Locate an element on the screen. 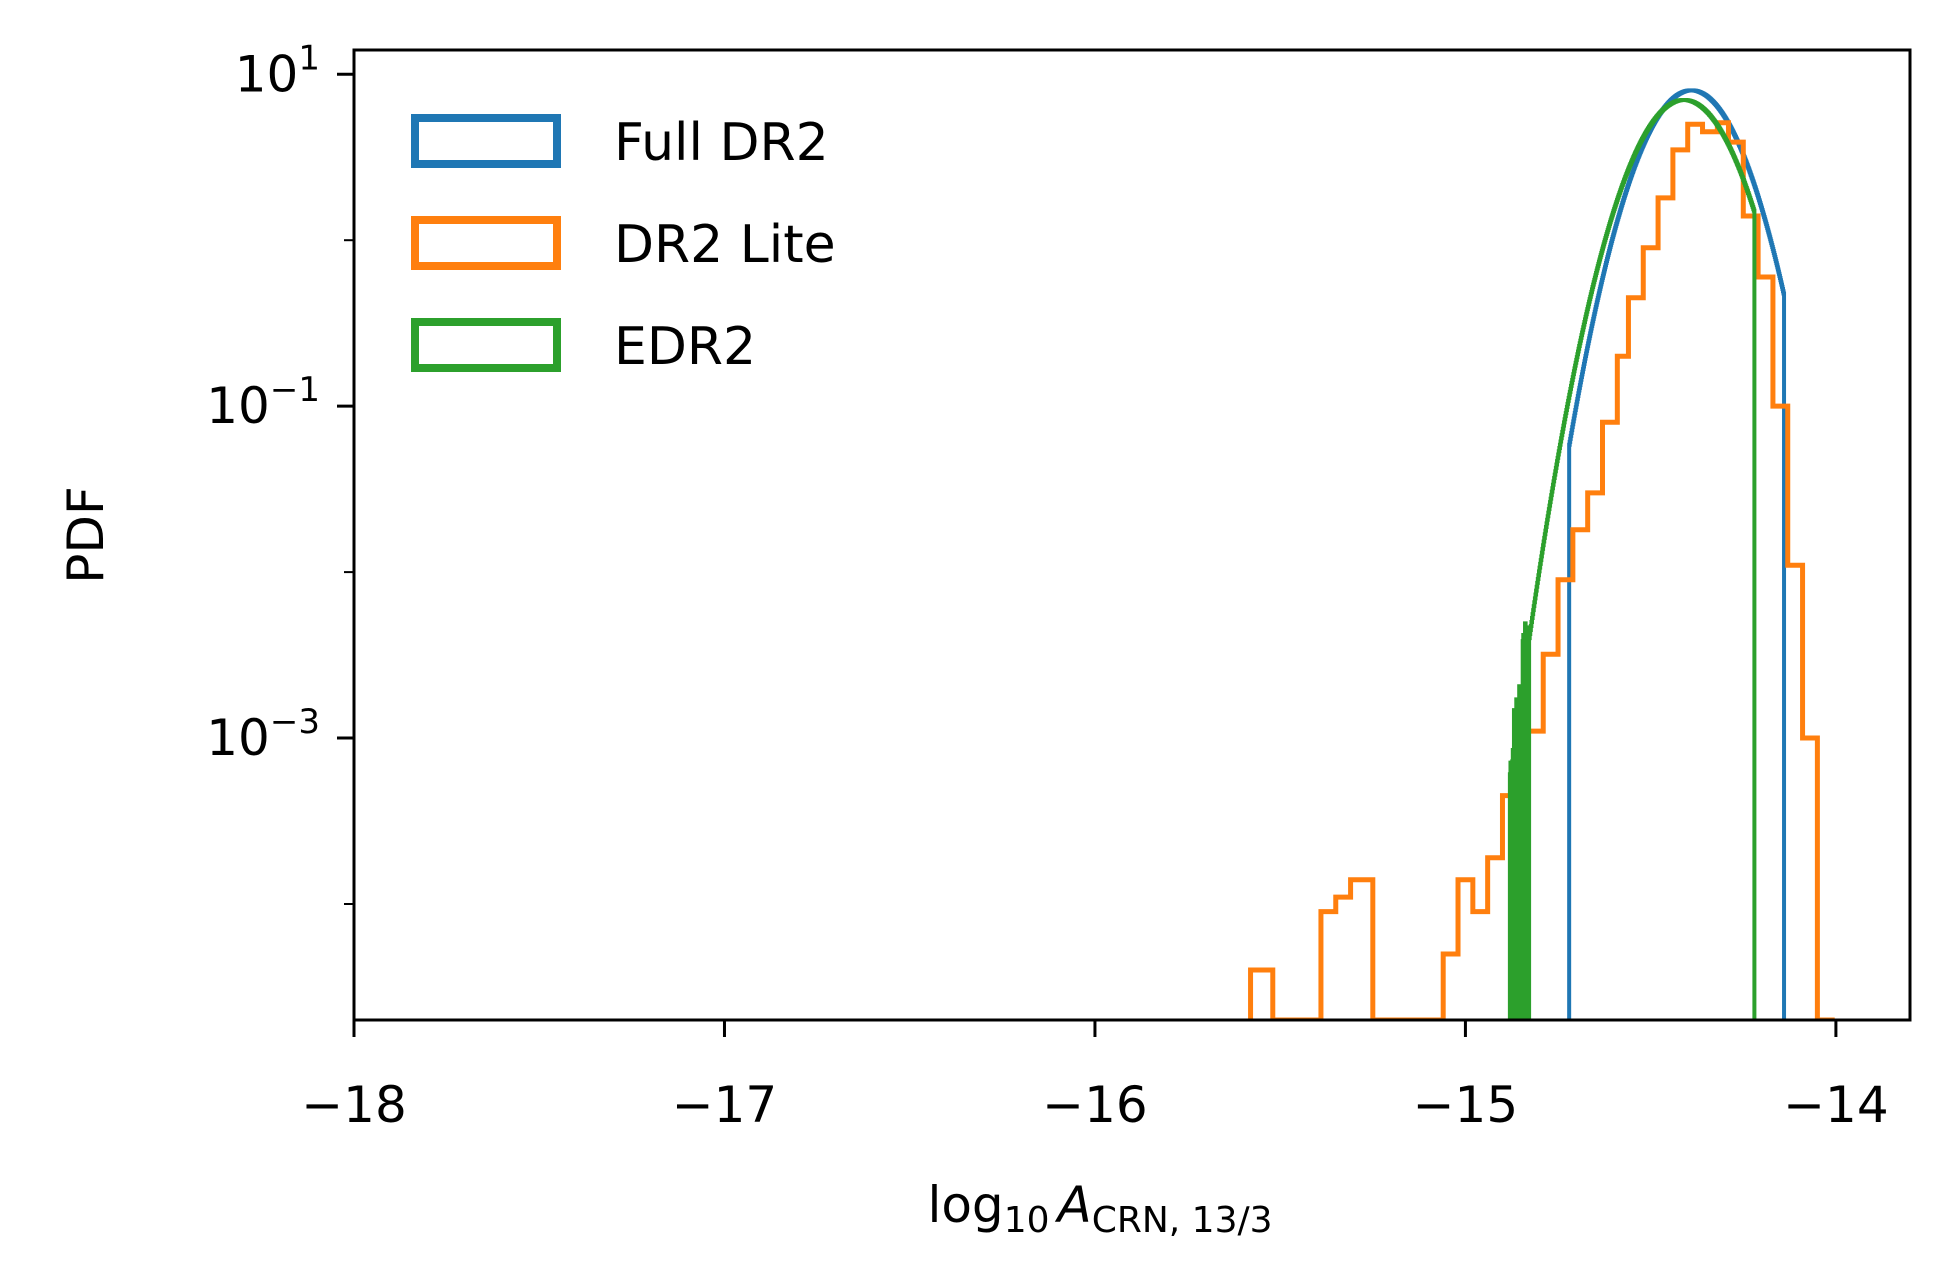 This screenshot has height=1283, width=1948. series-full-dr2-steps is located at coordinates (1677, 554).